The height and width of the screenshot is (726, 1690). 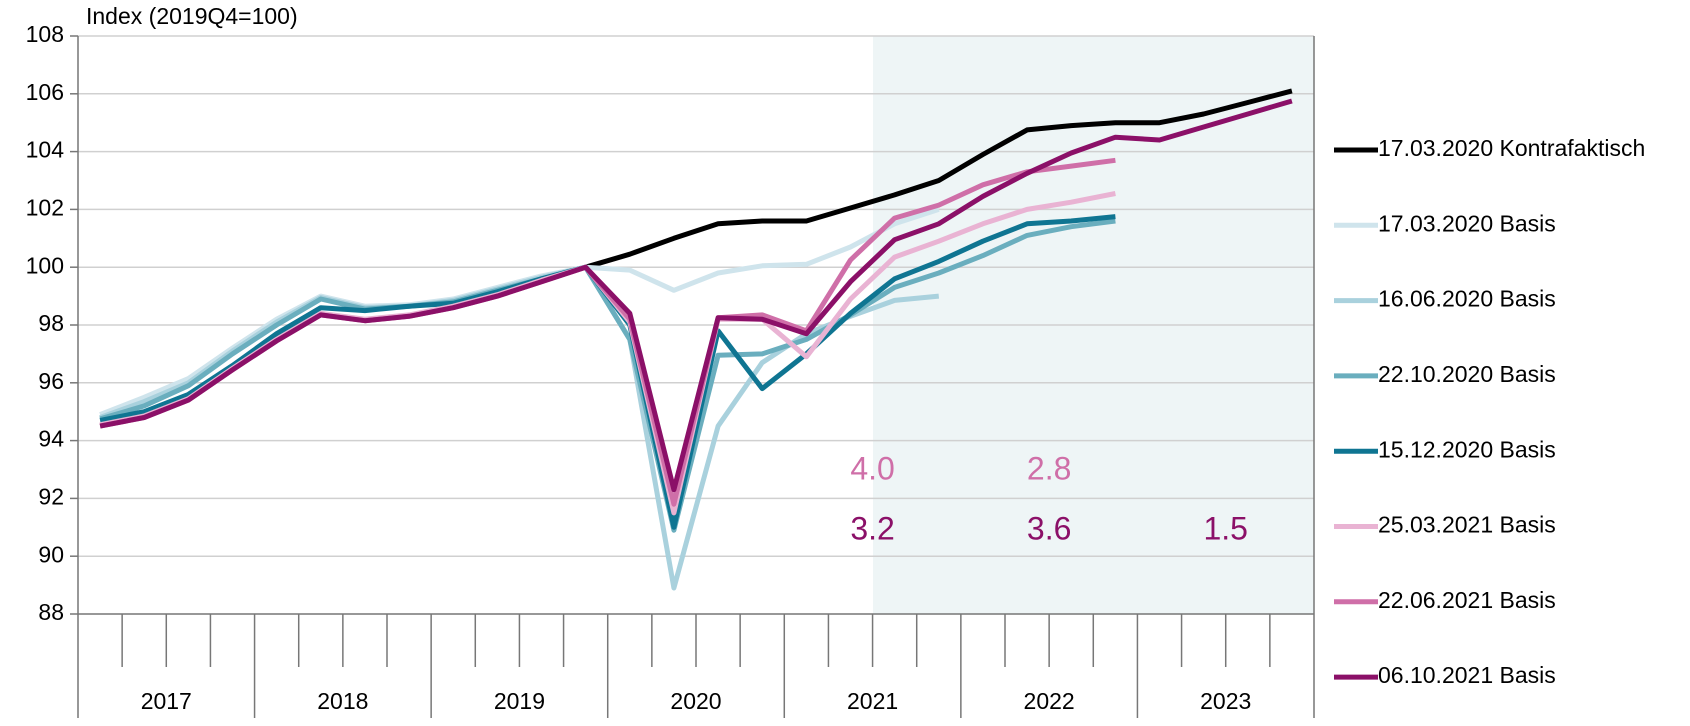 What do you see at coordinates (1225, 701) in the screenshot?
I see `year-label: 2023` at bounding box center [1225, 701].